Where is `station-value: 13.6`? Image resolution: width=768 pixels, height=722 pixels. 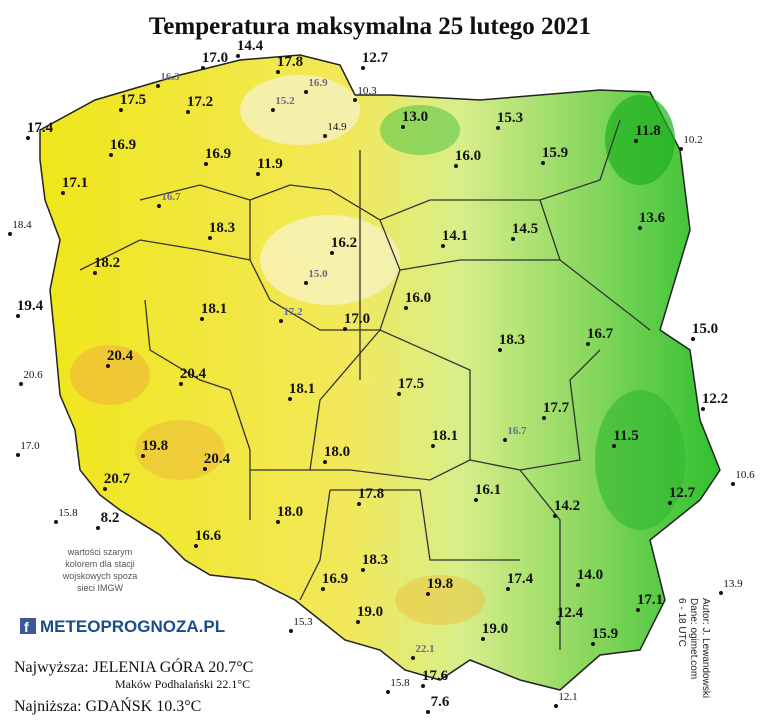 station-value: 13.6 is located at coordinates (652, 218).